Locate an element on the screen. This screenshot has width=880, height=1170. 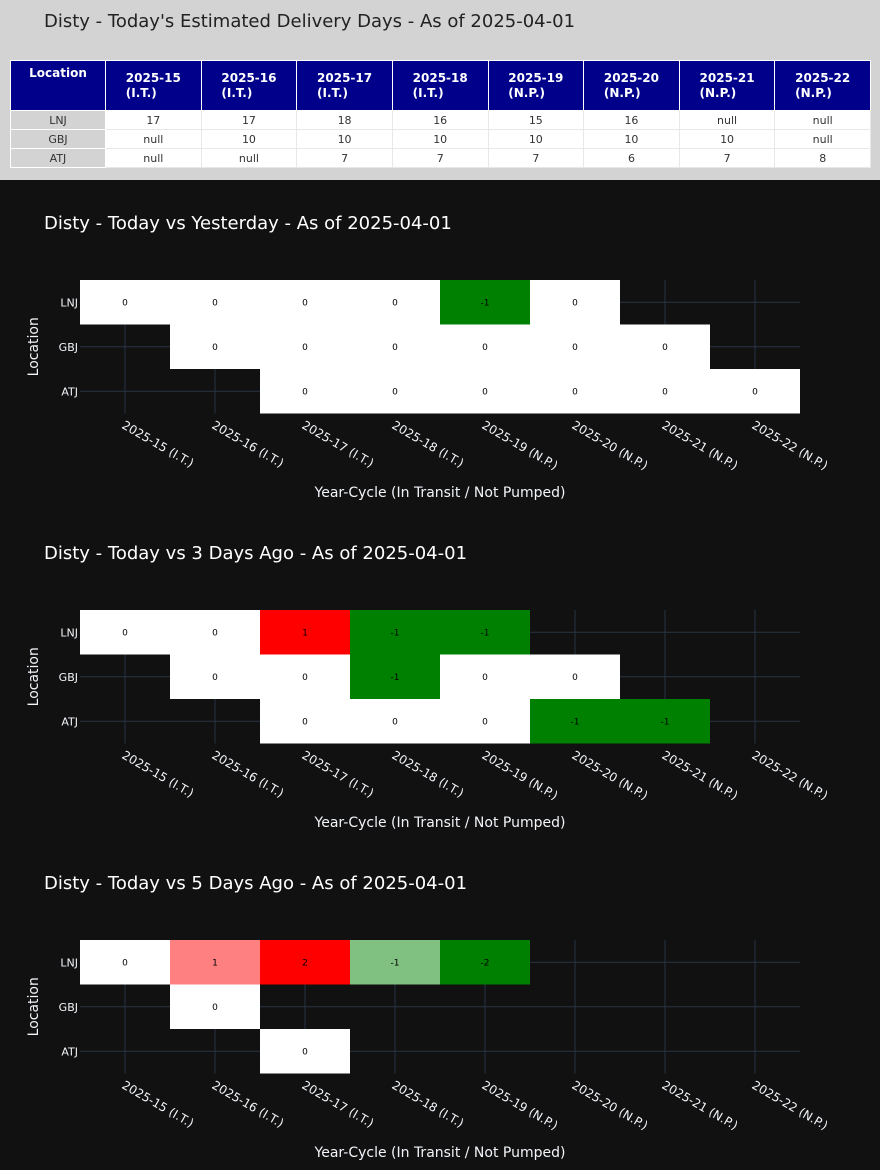
column-cycle: 2025-18 is located at coordinates (440, 77).